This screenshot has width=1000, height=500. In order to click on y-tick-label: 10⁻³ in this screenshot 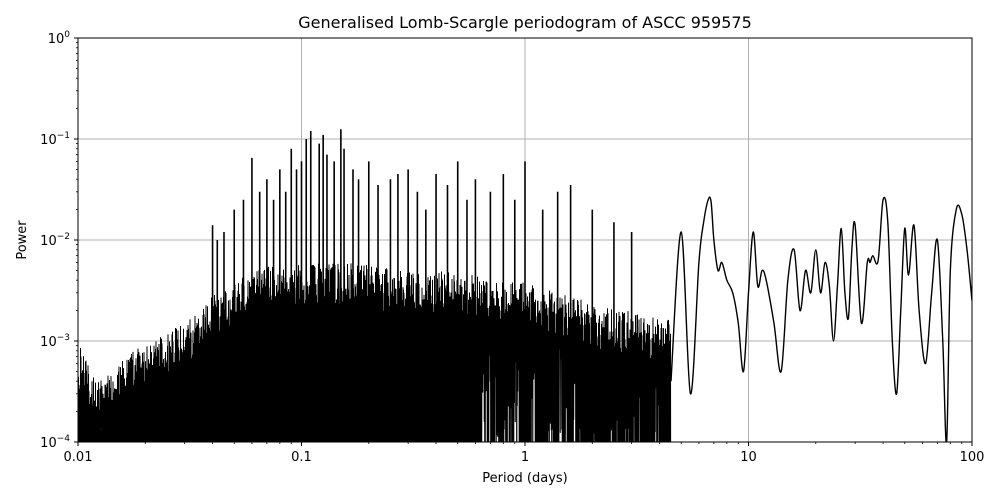, I will do `click(55, 341)`.